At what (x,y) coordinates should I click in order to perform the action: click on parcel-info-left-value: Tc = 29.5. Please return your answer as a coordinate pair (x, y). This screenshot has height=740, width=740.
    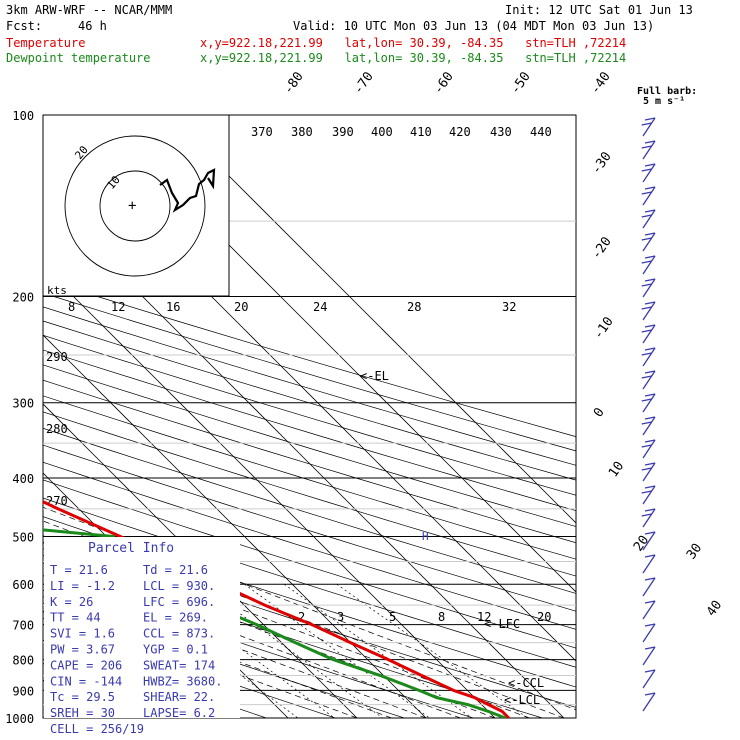
    Looking at the image, I should click on (82, 697).